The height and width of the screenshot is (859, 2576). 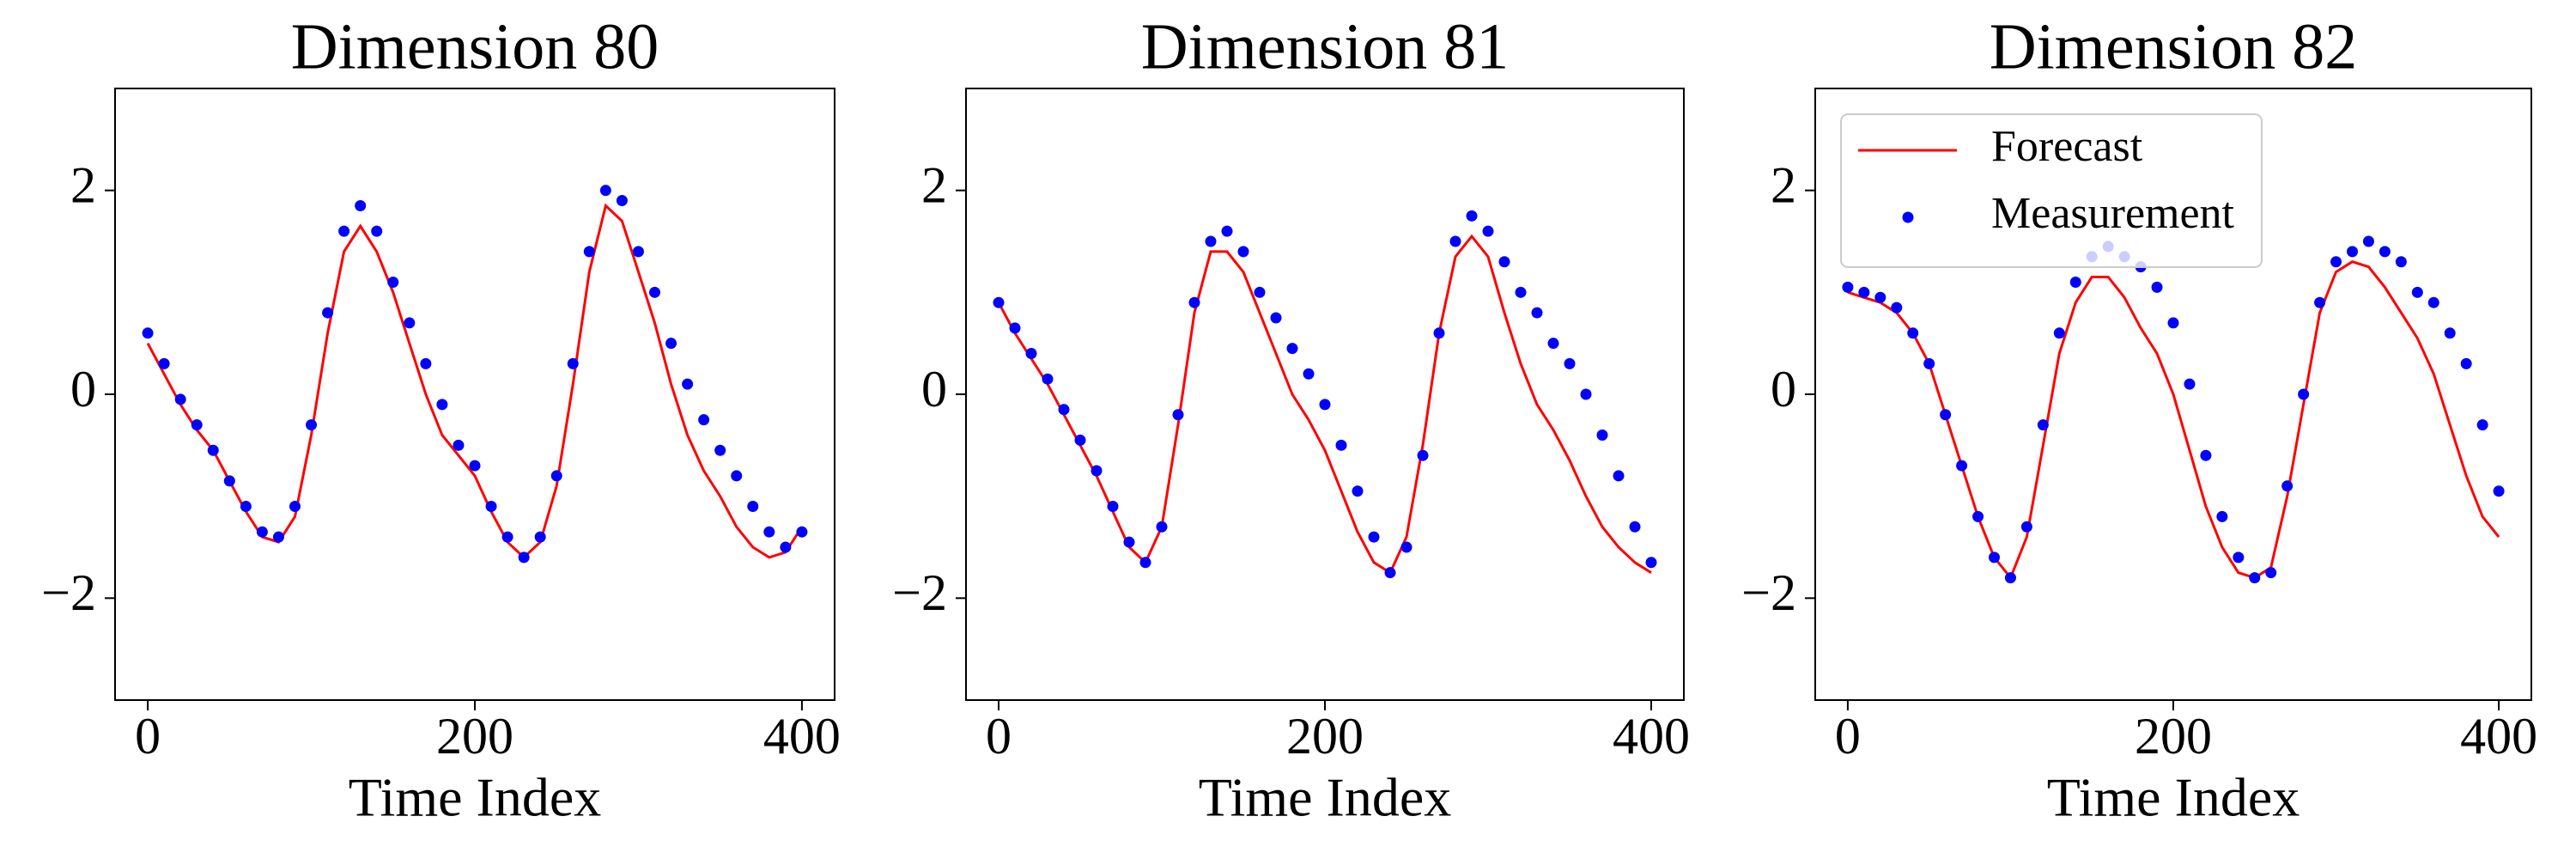 I want to click on x-axis-label: Time Index, so click(x=2173, y=798).